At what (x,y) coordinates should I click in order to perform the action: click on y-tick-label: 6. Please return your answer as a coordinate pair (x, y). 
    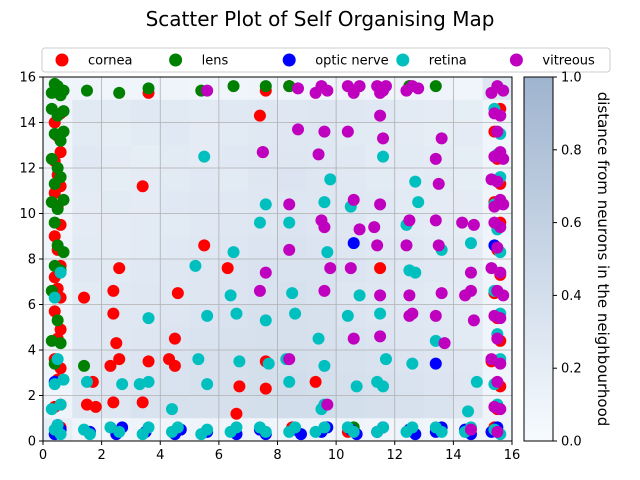
    Looking at the image, I should click on (32, 305).